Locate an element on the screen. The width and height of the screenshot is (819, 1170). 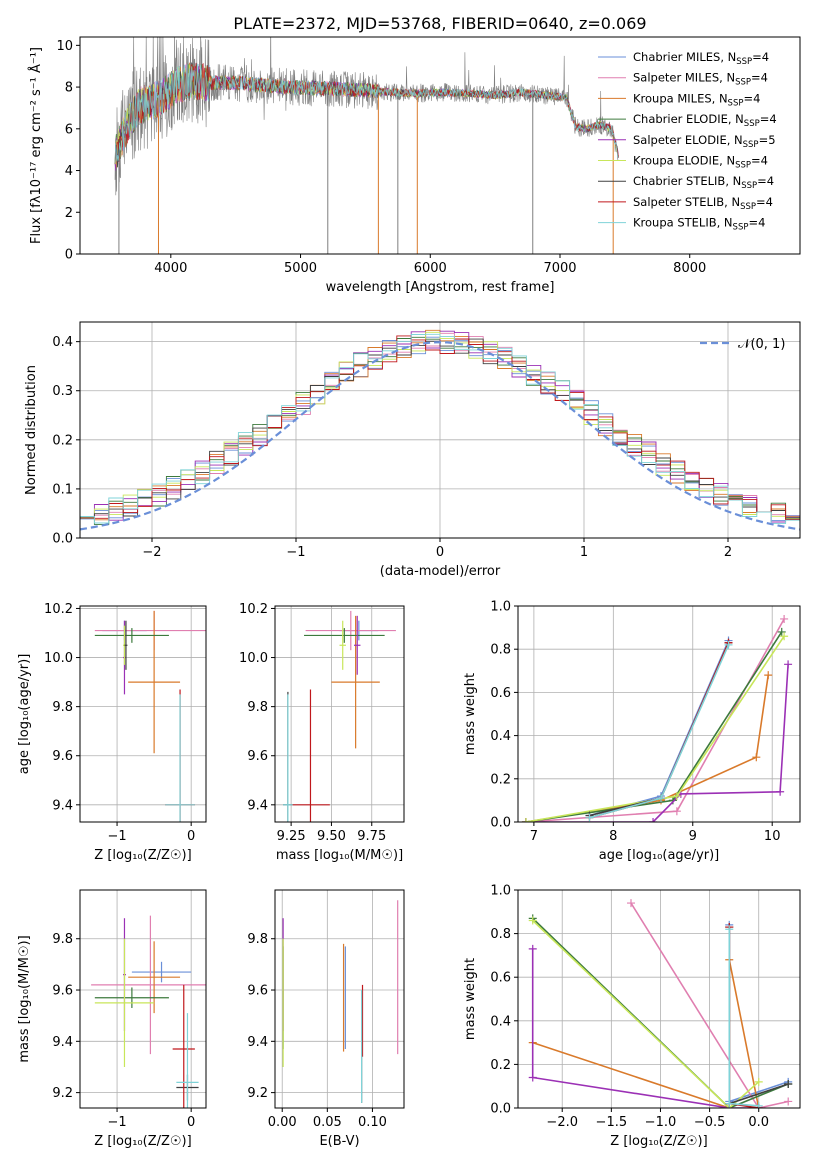
legend-entry: Kroupa STELIB, NSSP=4 is located at coordinates (699, 224).